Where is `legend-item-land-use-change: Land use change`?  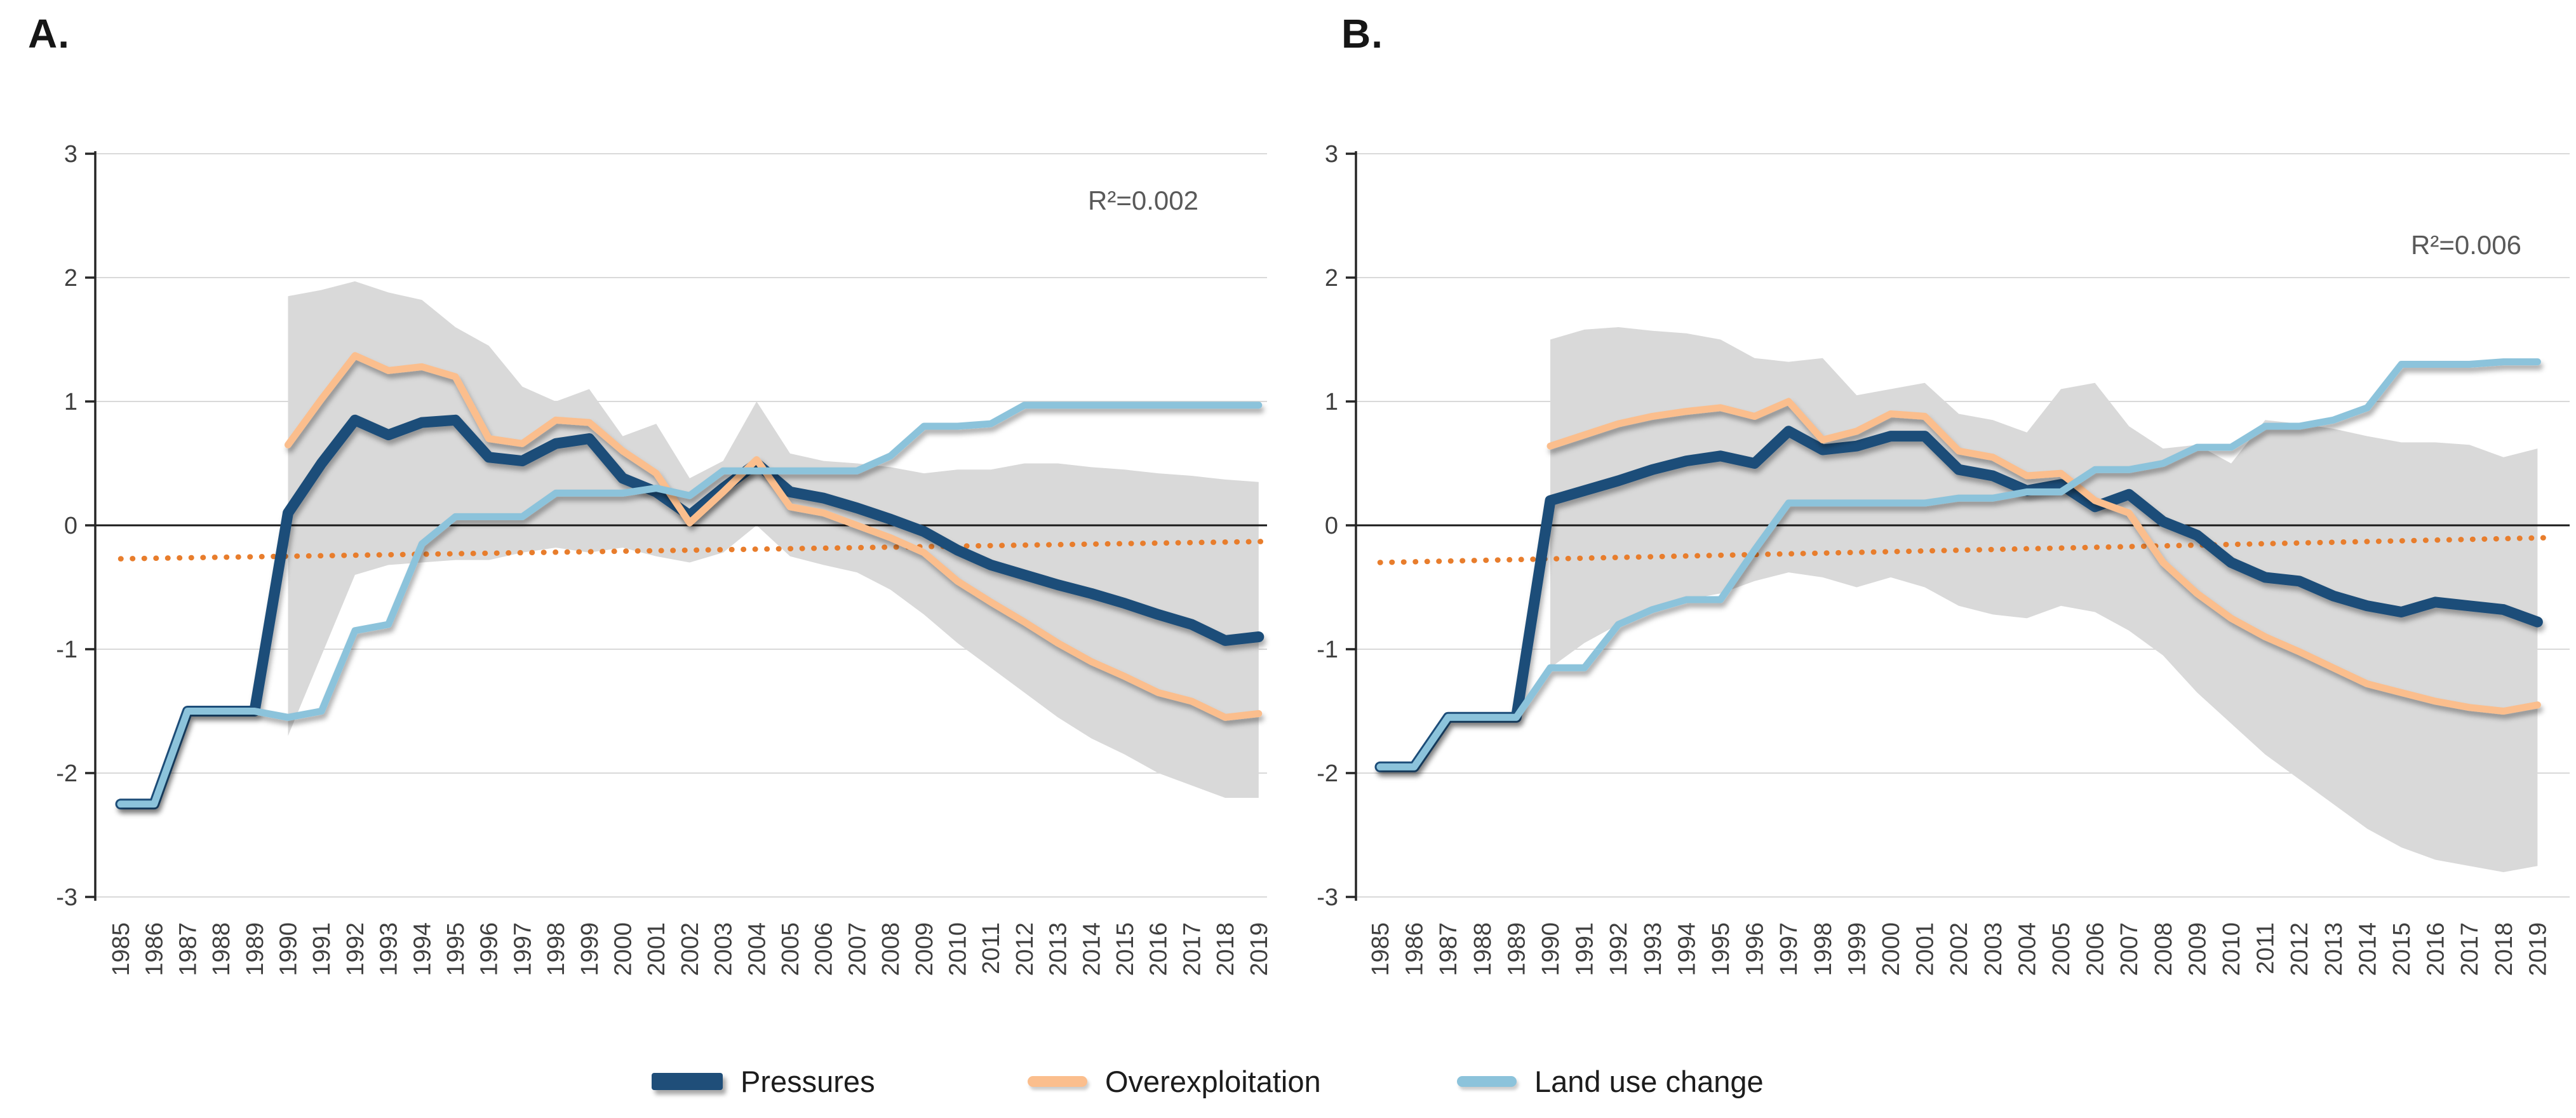 legend-item-land-use-change: Land use change is located at coordinates (1610, 1081).